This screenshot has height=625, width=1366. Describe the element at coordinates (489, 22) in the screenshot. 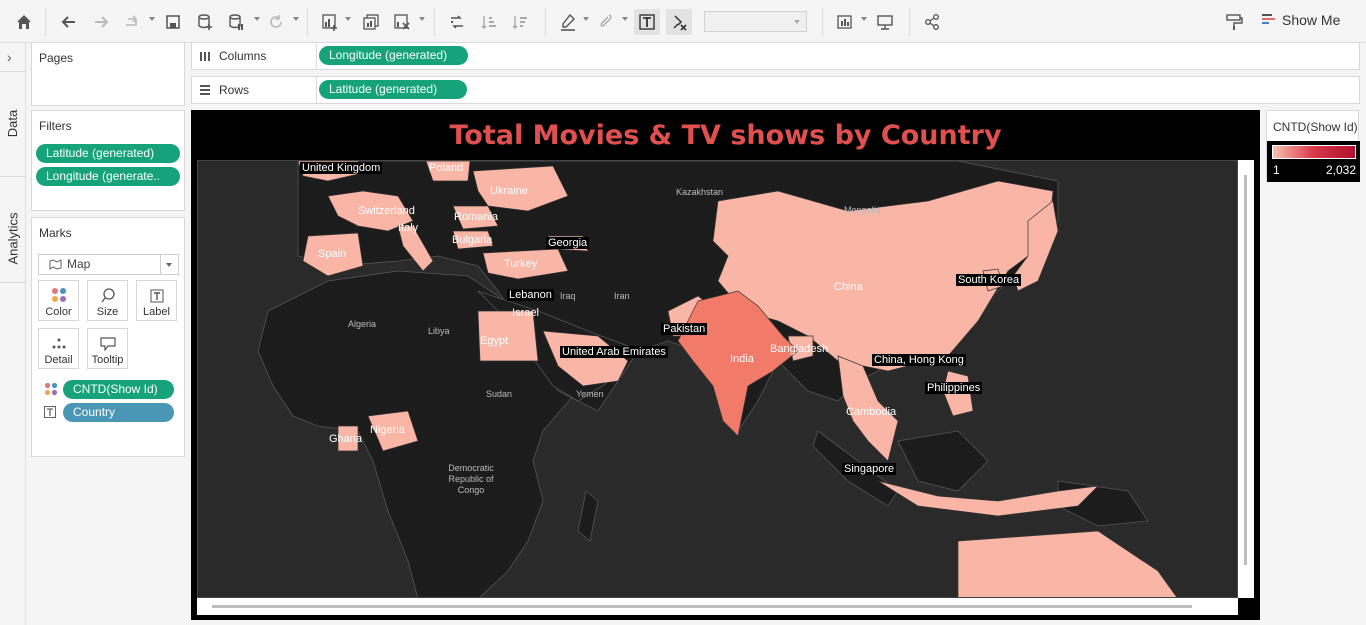

I see `sort-ascending-icon` at that location.